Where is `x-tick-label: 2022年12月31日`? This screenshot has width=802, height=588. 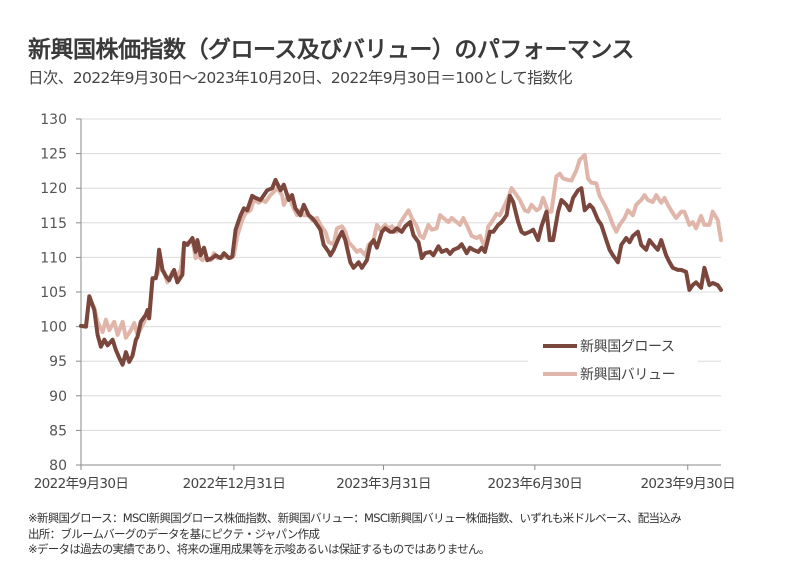 x-tick-label: 2022年12月31日 is located at coordinates (234, 484).